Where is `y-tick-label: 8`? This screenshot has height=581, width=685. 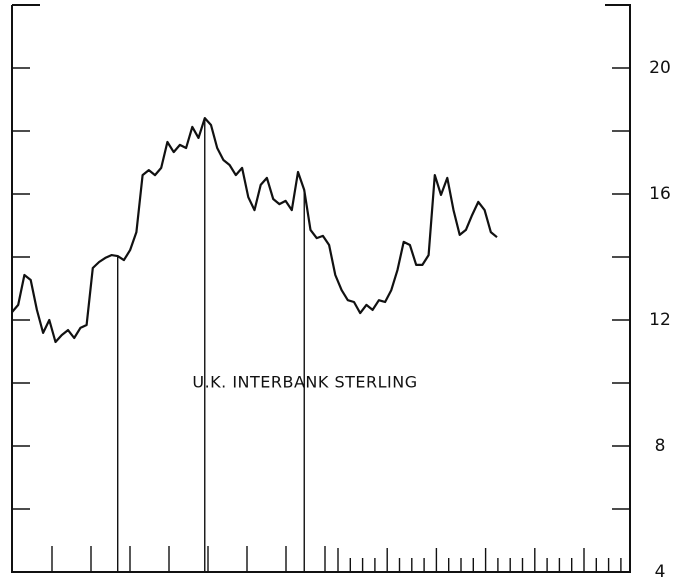 y-tick-label: 8 is located at coordinates (660, 446).